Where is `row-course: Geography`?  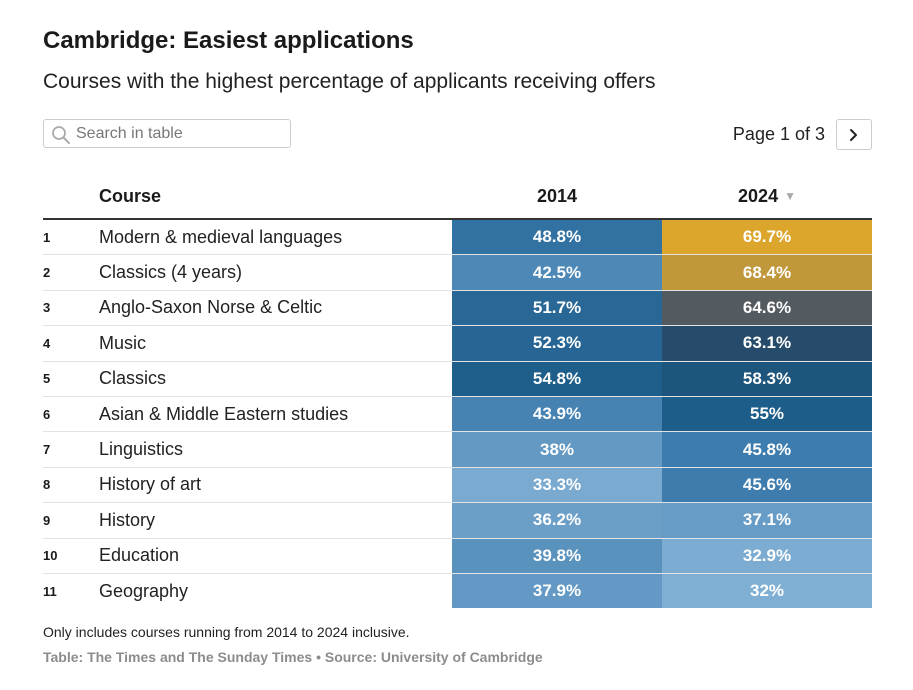
row-course: Geography is located at coordinates (144, 590).